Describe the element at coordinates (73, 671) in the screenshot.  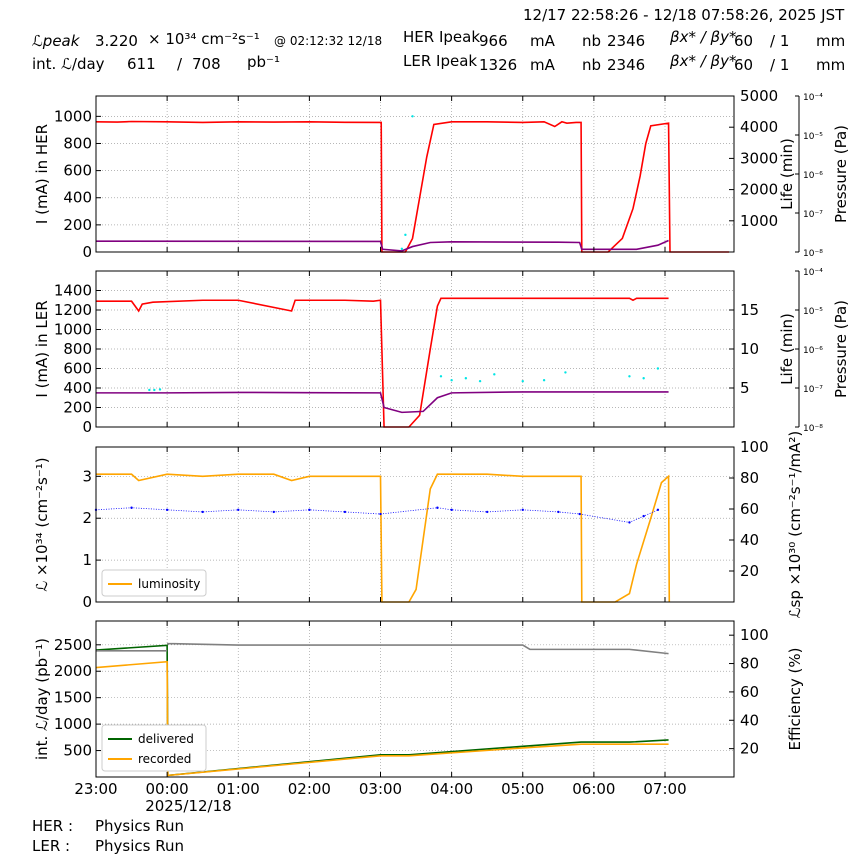
I see `y-tick-label: 2000` at that location.